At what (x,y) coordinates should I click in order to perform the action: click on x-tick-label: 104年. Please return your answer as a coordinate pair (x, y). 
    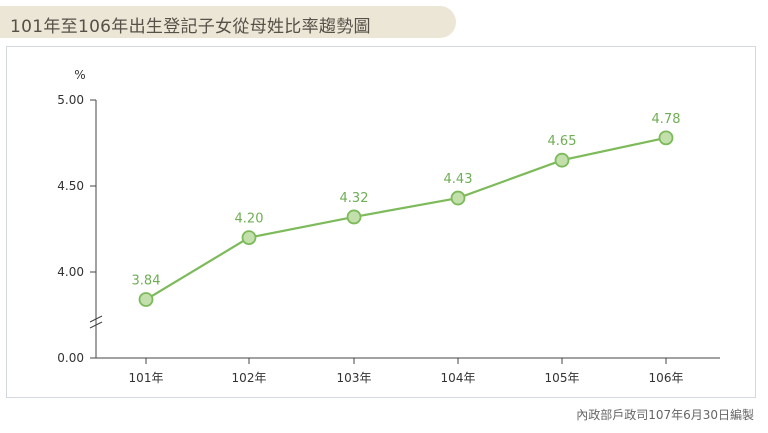
    Looking at the image, I should click on (458, 378).